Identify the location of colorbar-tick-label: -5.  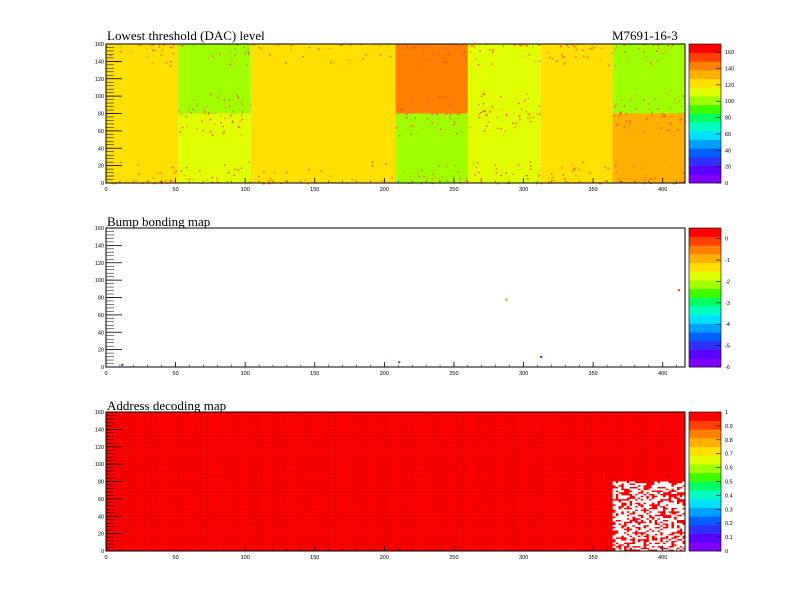
(727, 347).